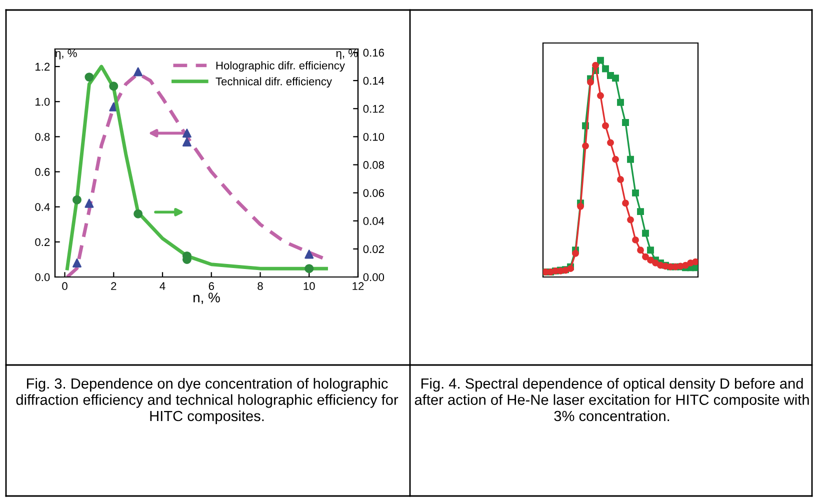 Image resolution: width=814 pixels, height=498 pixels. What do you see at coordinates (373, 52) in the screenshot?
I see `y2-tick-label: 0.16` at bounding box center [373, 52].